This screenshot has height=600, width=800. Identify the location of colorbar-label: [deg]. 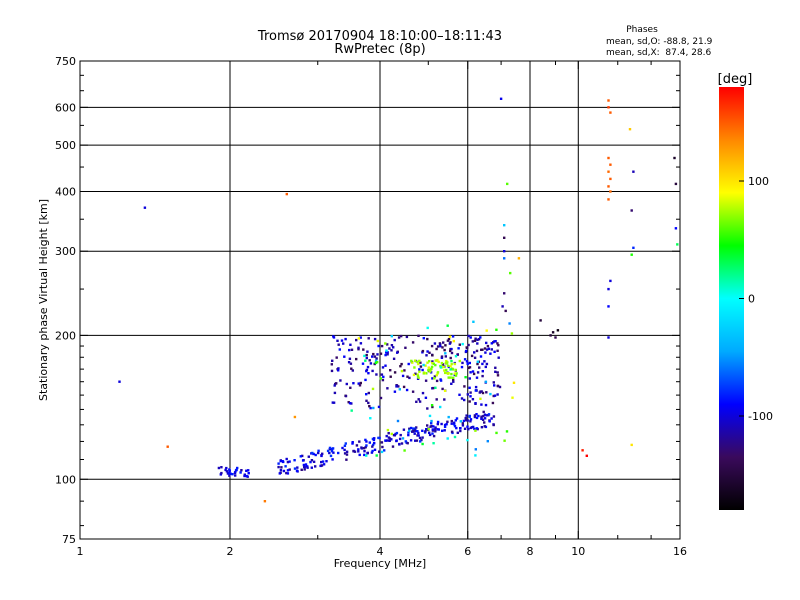
(735, 79).